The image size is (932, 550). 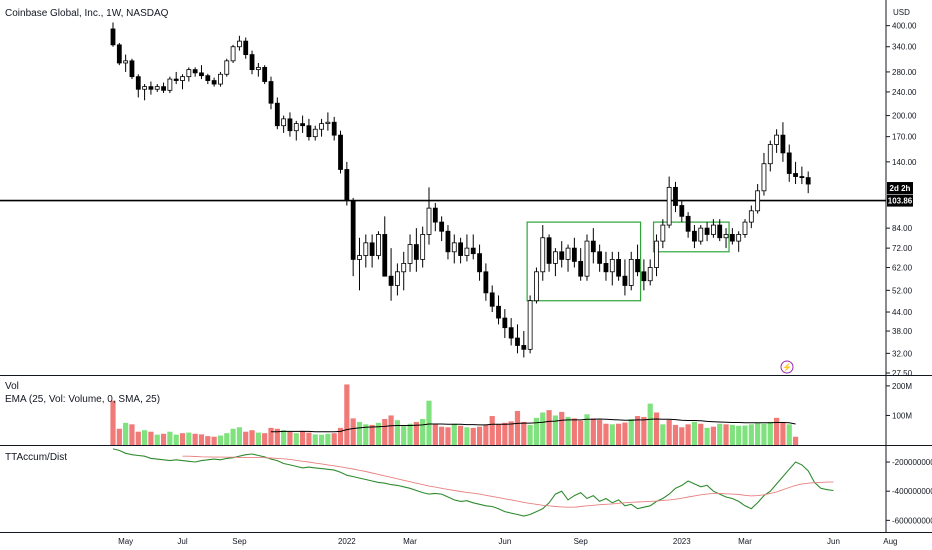 I want to click on price-tick-label: 38.00, so click(x=902, y=331).